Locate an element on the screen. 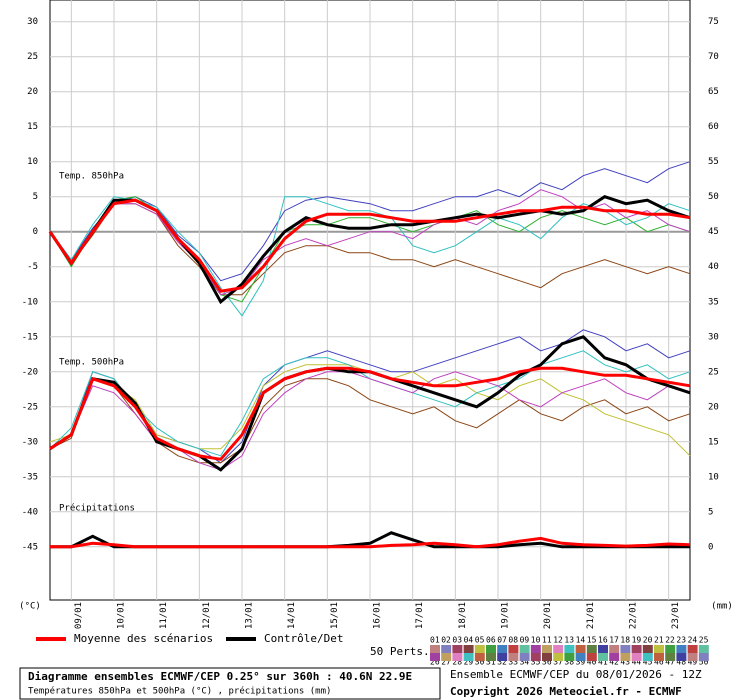  legend-number: 05 is located at coordinates (480, 640).